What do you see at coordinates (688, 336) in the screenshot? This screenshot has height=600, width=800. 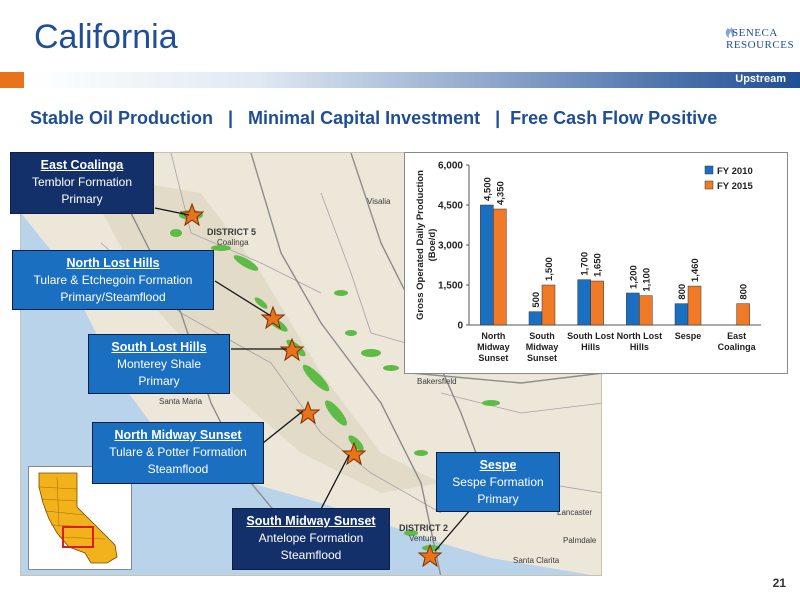 I see `x-tick-label: Sespe` at bounding box center [688, 336].